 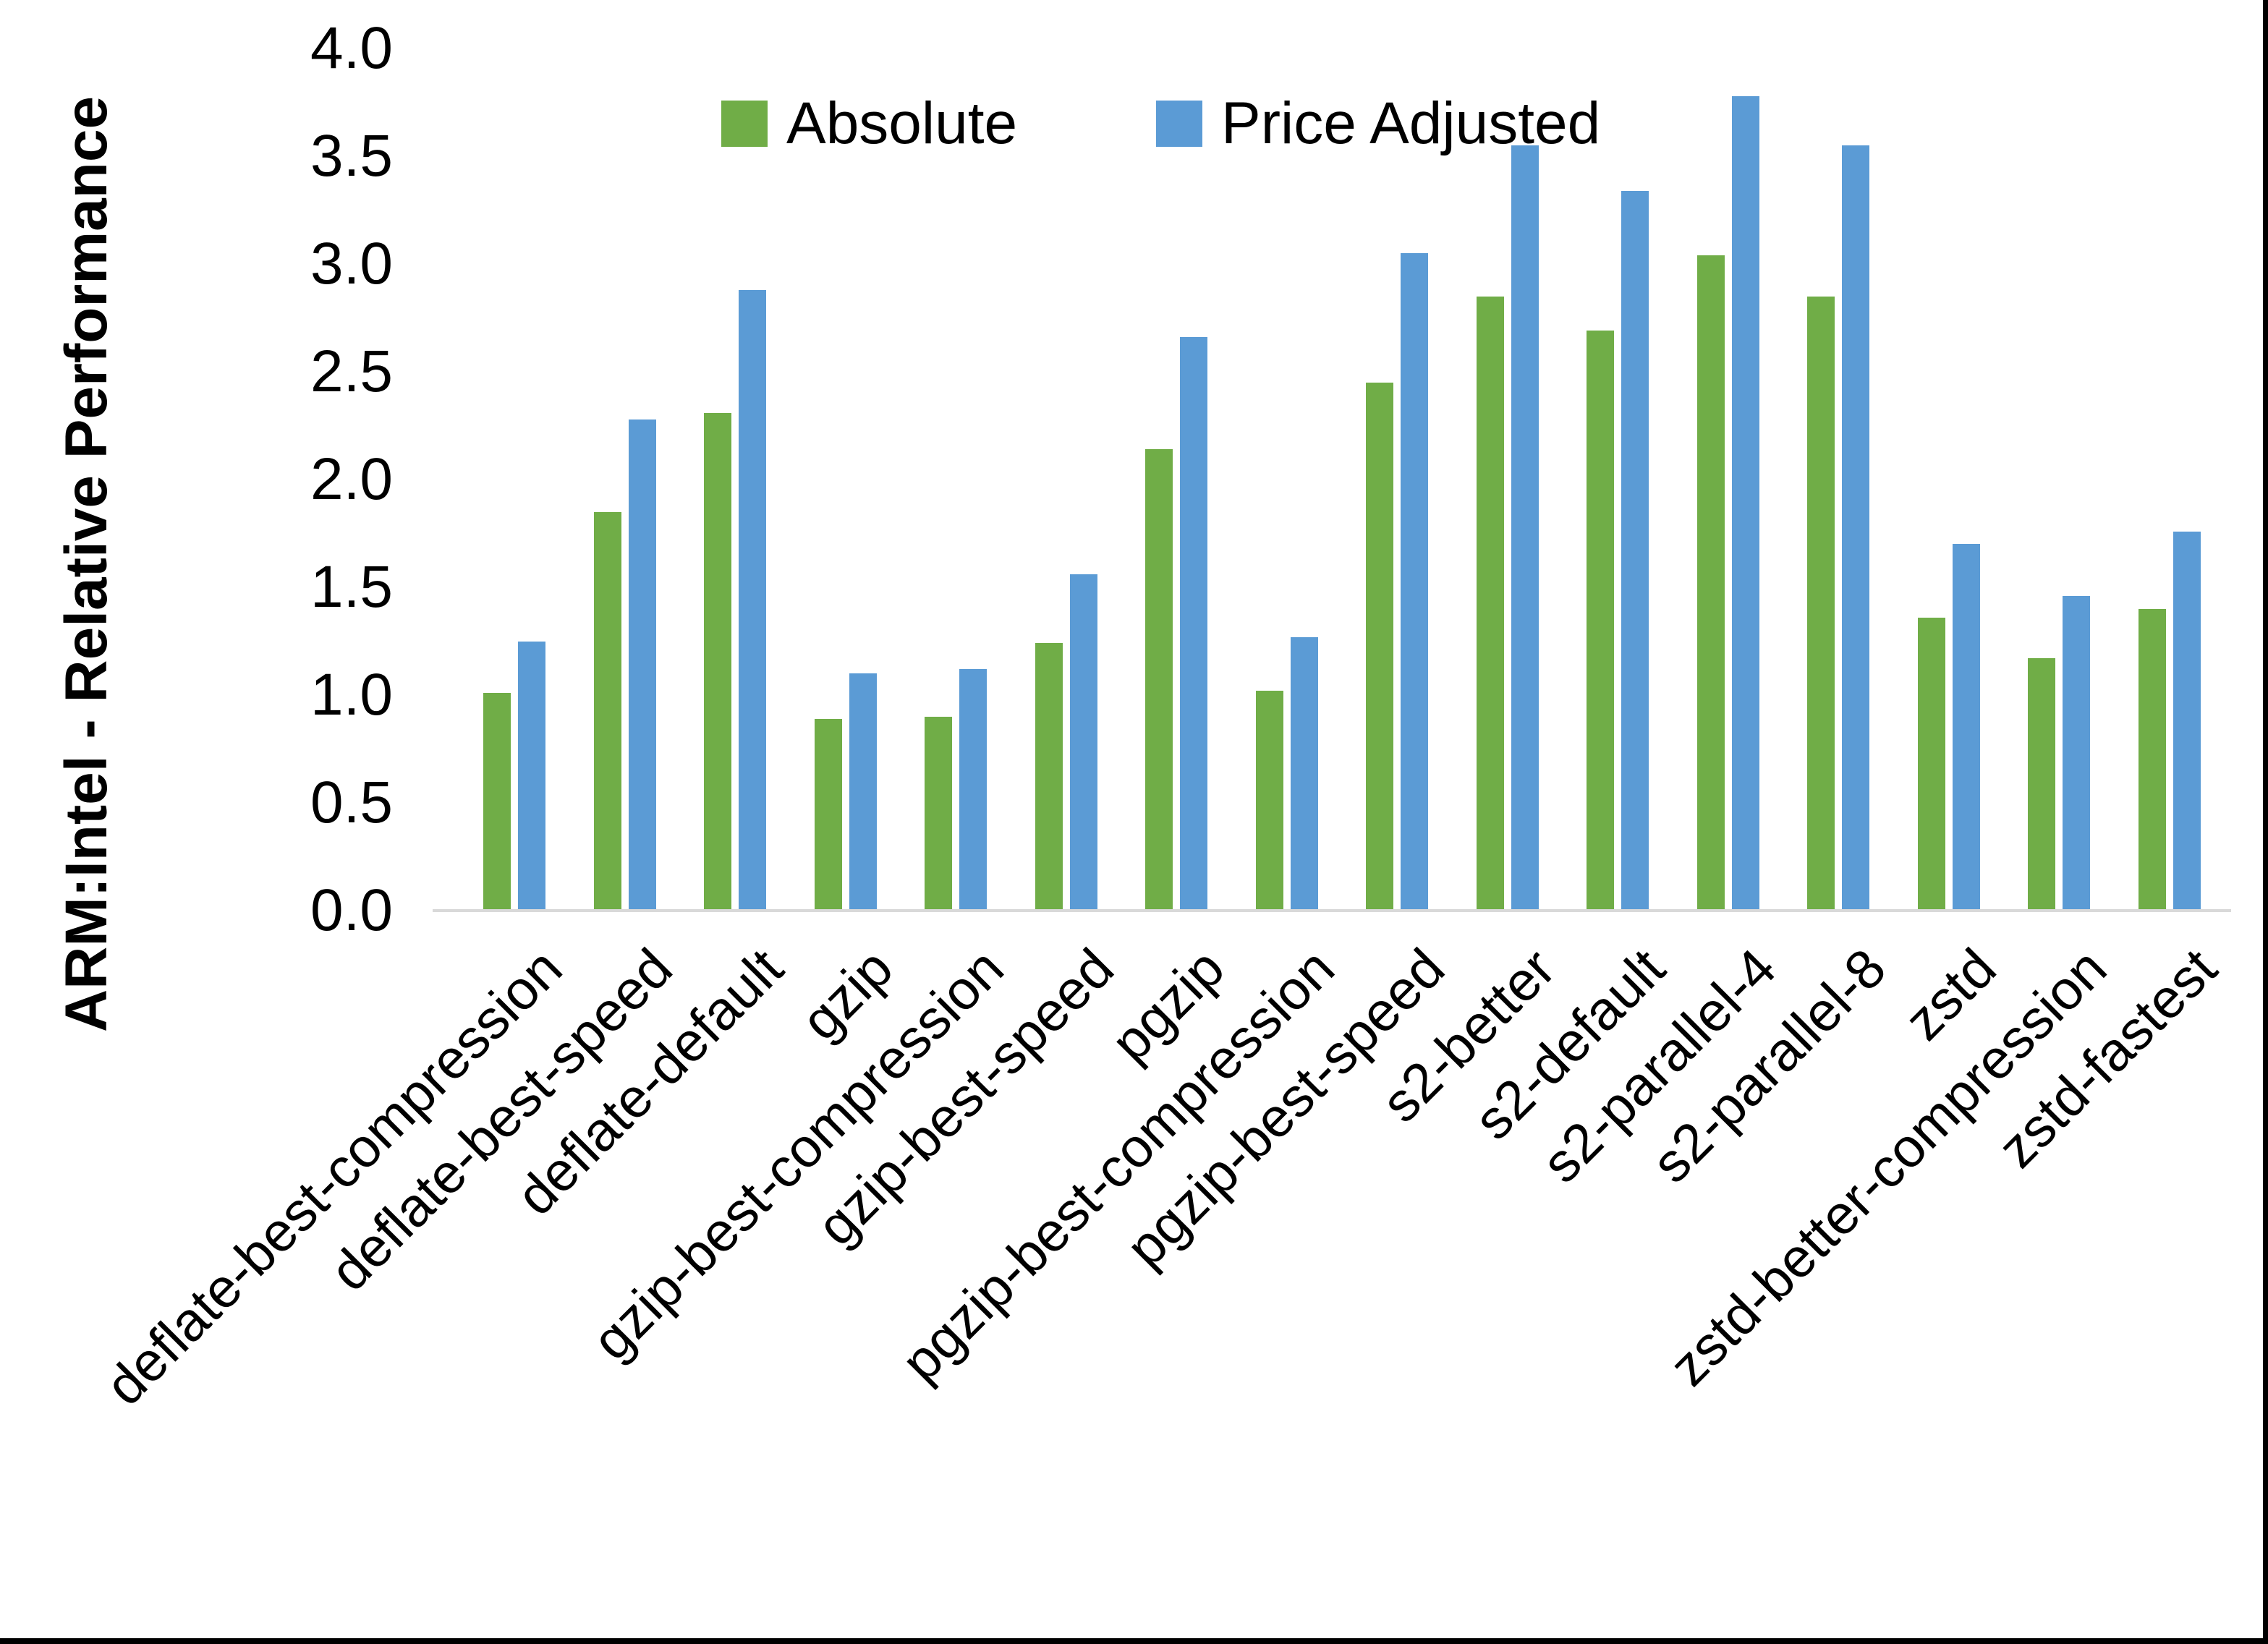 I want to click on bar-price-adjusted-gzip-best-speed, so click(x=1083, y=742).